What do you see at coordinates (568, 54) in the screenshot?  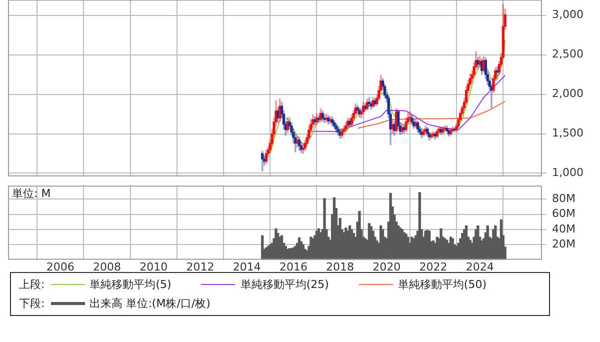 I see `y-tick-label: 2,500` at bounding box center [568, 54].